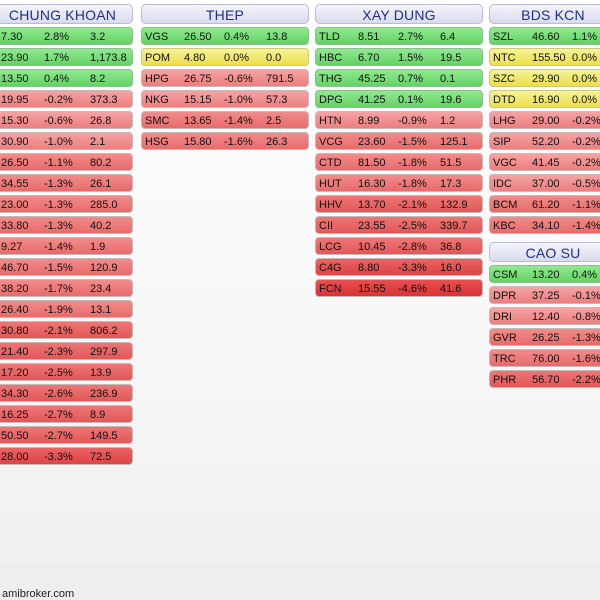 The width and height of the screenshot is (600, 600). I want to click on ticker-row: HTN 8.99 -0.9% 1.2, so click(399, 120).